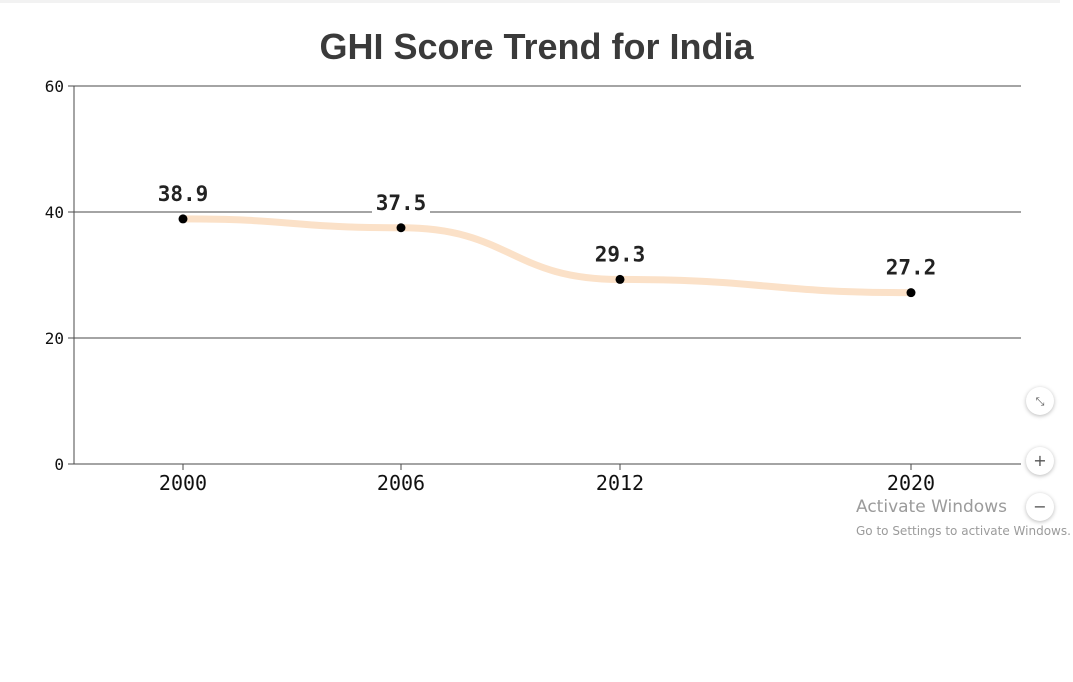  I want to click on x-tick-label: 2012, so click(620, 483).